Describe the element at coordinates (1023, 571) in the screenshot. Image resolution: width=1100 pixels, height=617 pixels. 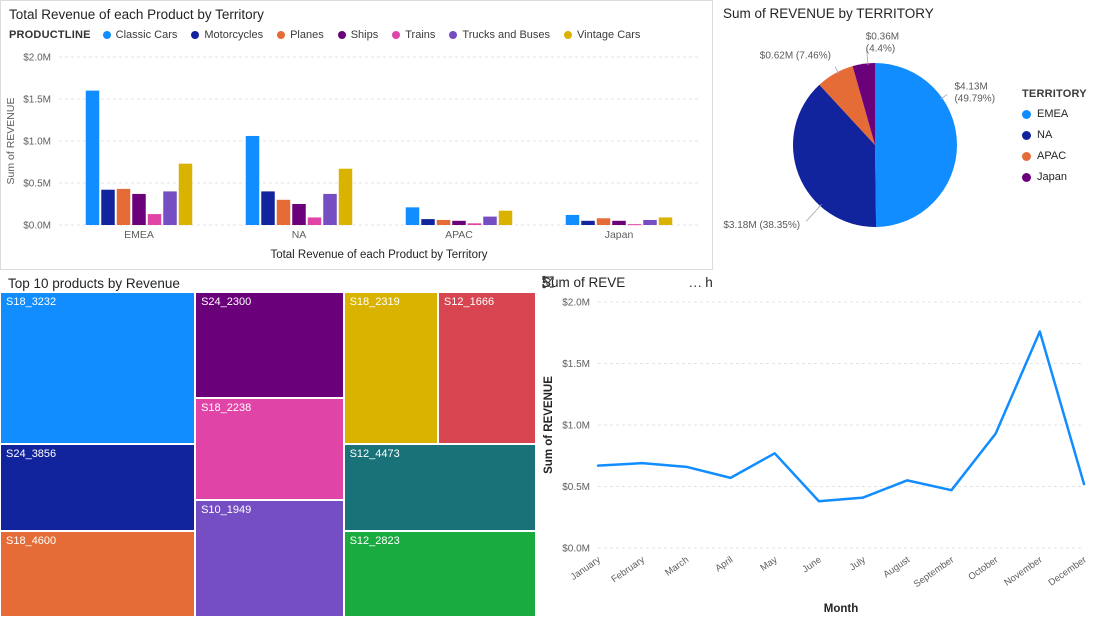
I see `x-axis-month-label: November` at that location.